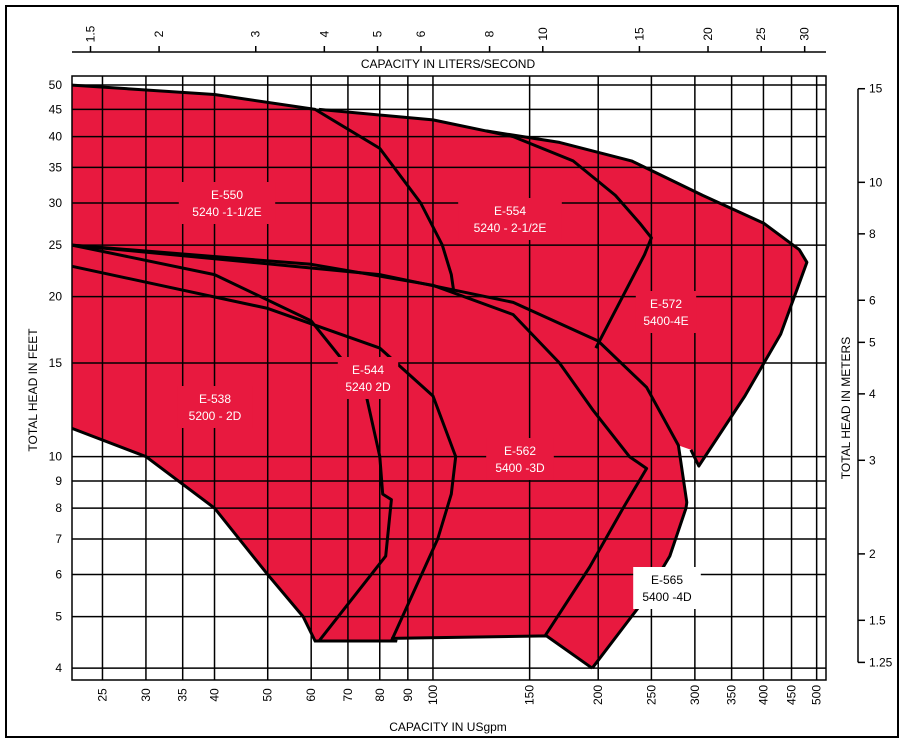  Describe the element at coordinates (732, 695) in the screenshot. I see `x-tick-label: 350` at that location.